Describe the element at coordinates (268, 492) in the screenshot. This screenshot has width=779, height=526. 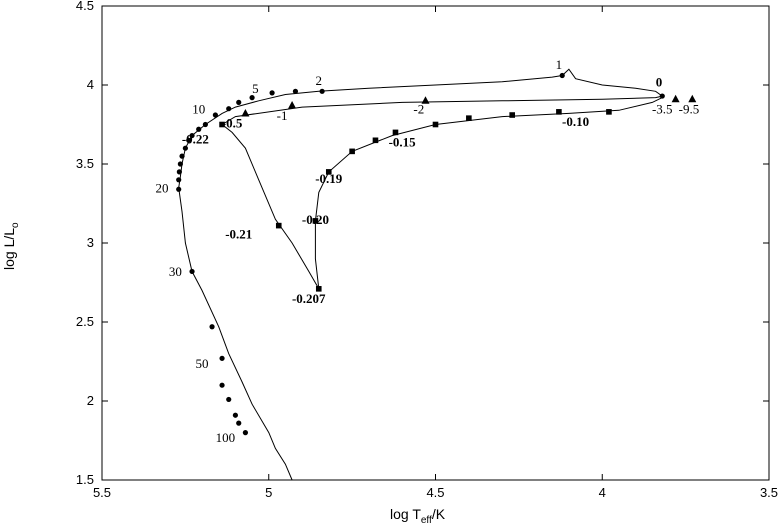
I see `x-tick-label-1: 5` at that location.